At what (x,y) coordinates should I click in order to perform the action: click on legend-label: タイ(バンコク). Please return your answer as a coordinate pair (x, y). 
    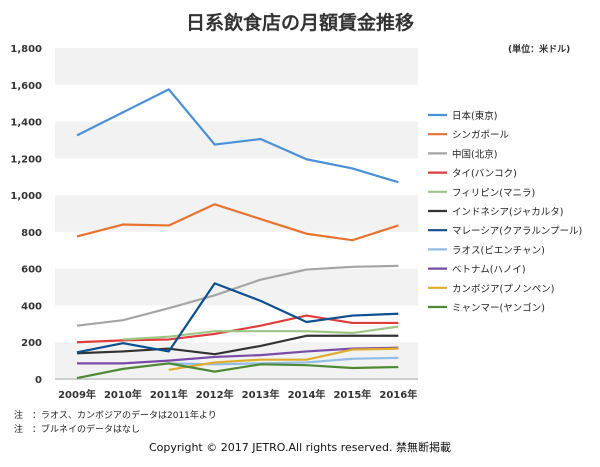
    Looking at the image, I should click on (484, 174).